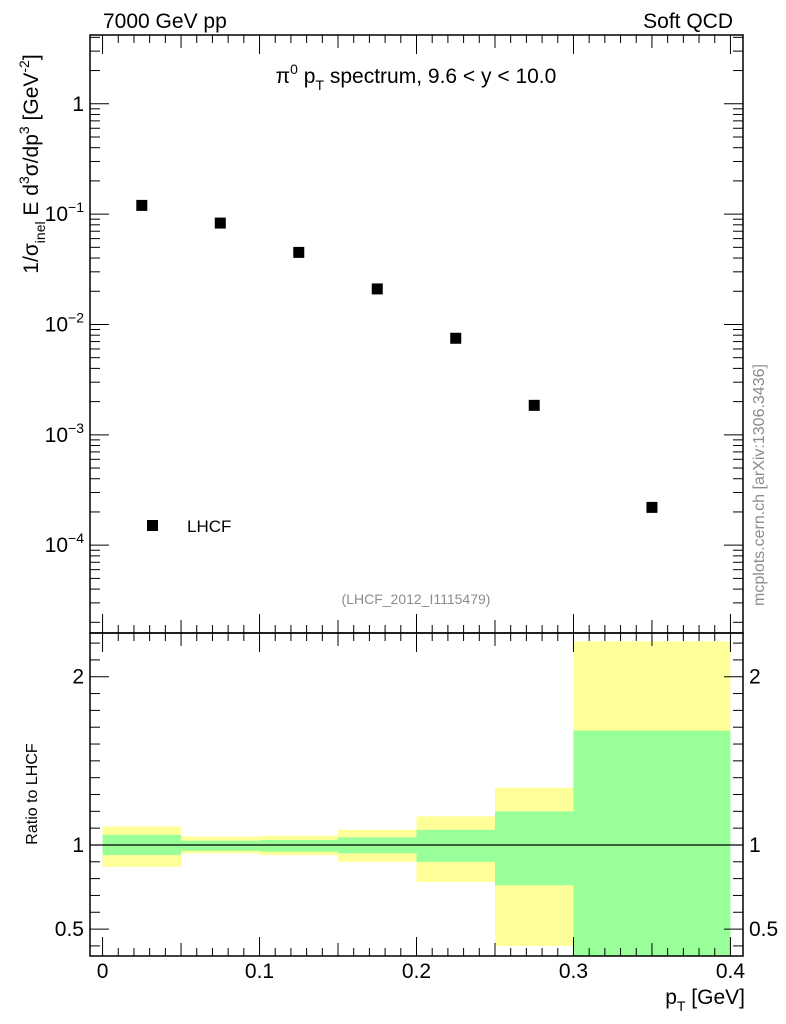 This screenshot has height=1024, width=786. Describe the element at coordinates (763, 929) in the screenshot. I see `ratio-y-tick-label-right: 0.5` at that location.